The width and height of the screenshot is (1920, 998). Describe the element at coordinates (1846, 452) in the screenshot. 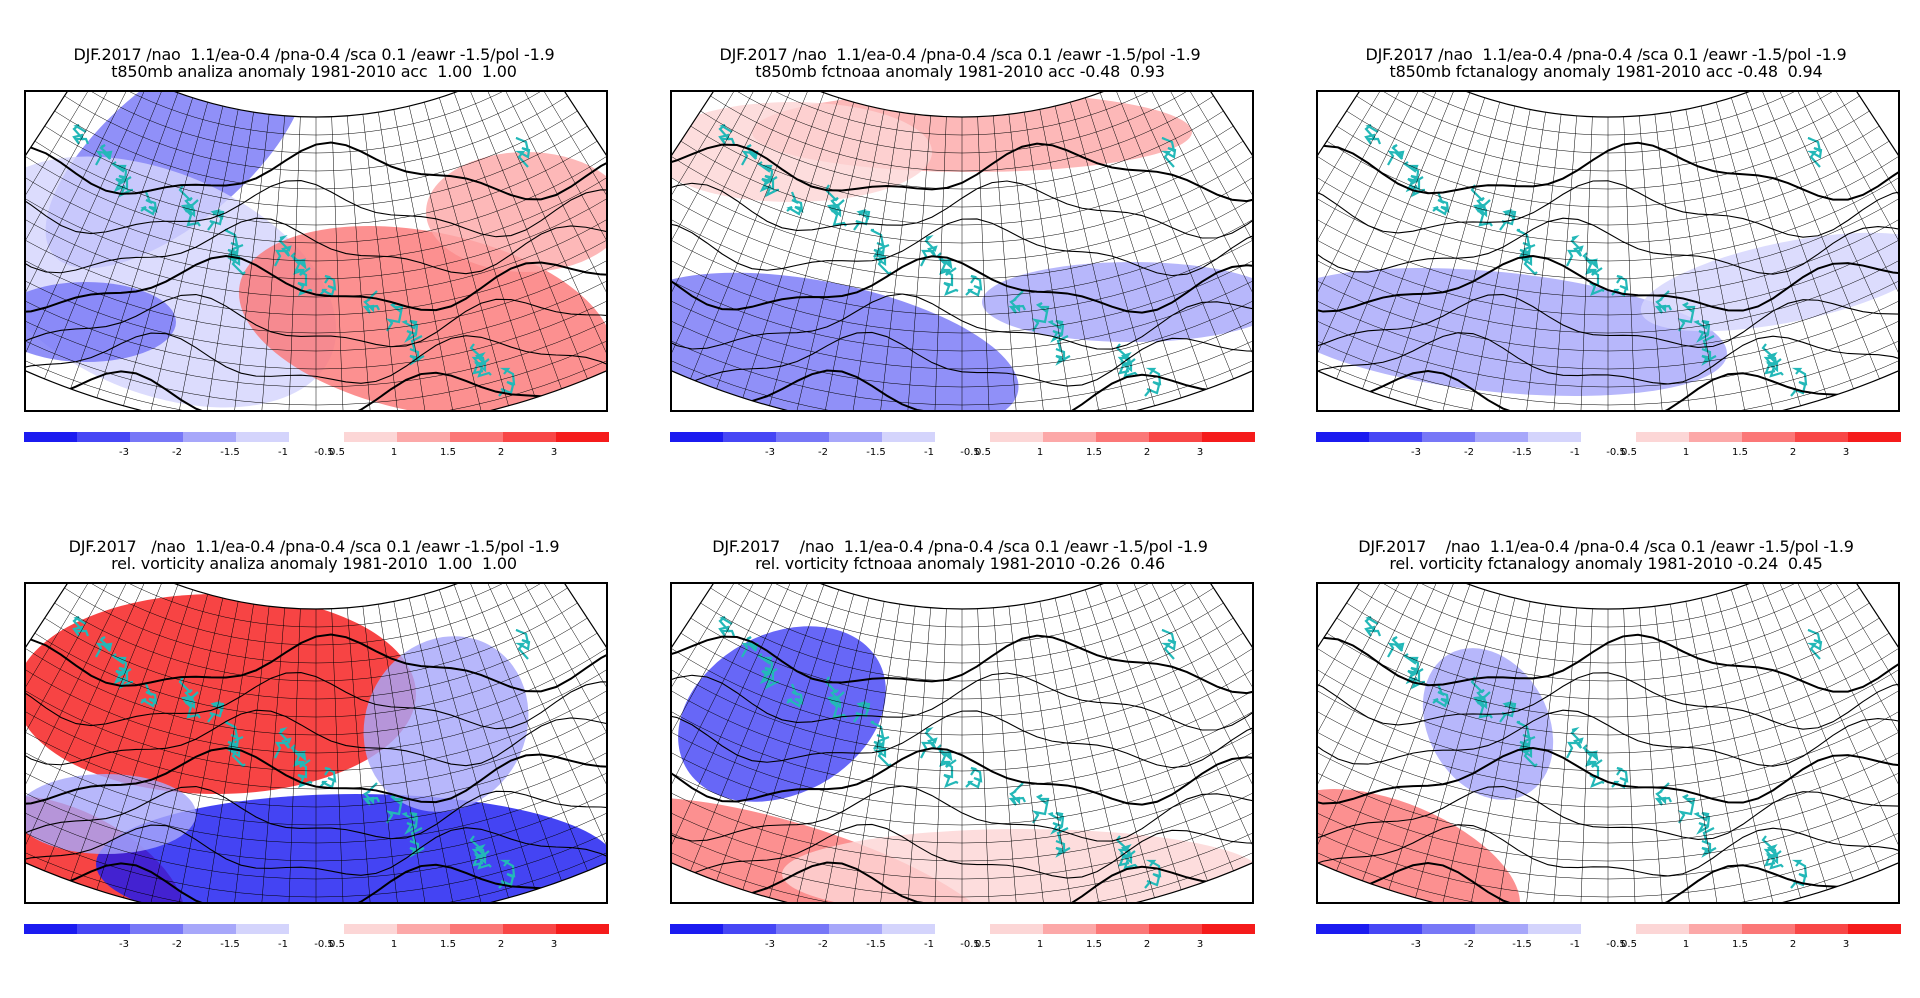

I see `legend-tick-label: 3` at that location.